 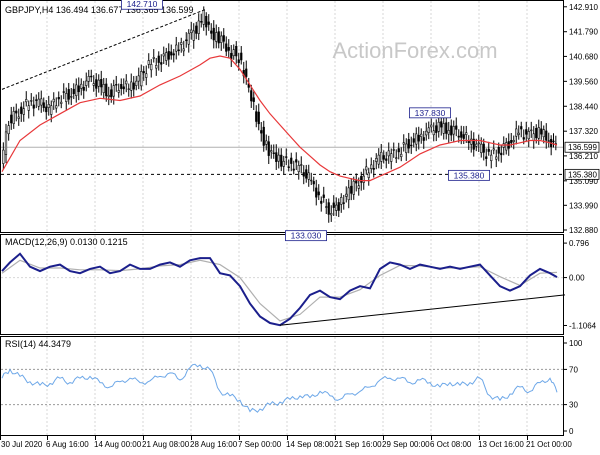 I want to click on x-tick-label: 21 Sep 16:00, so click(x=358, y=444).